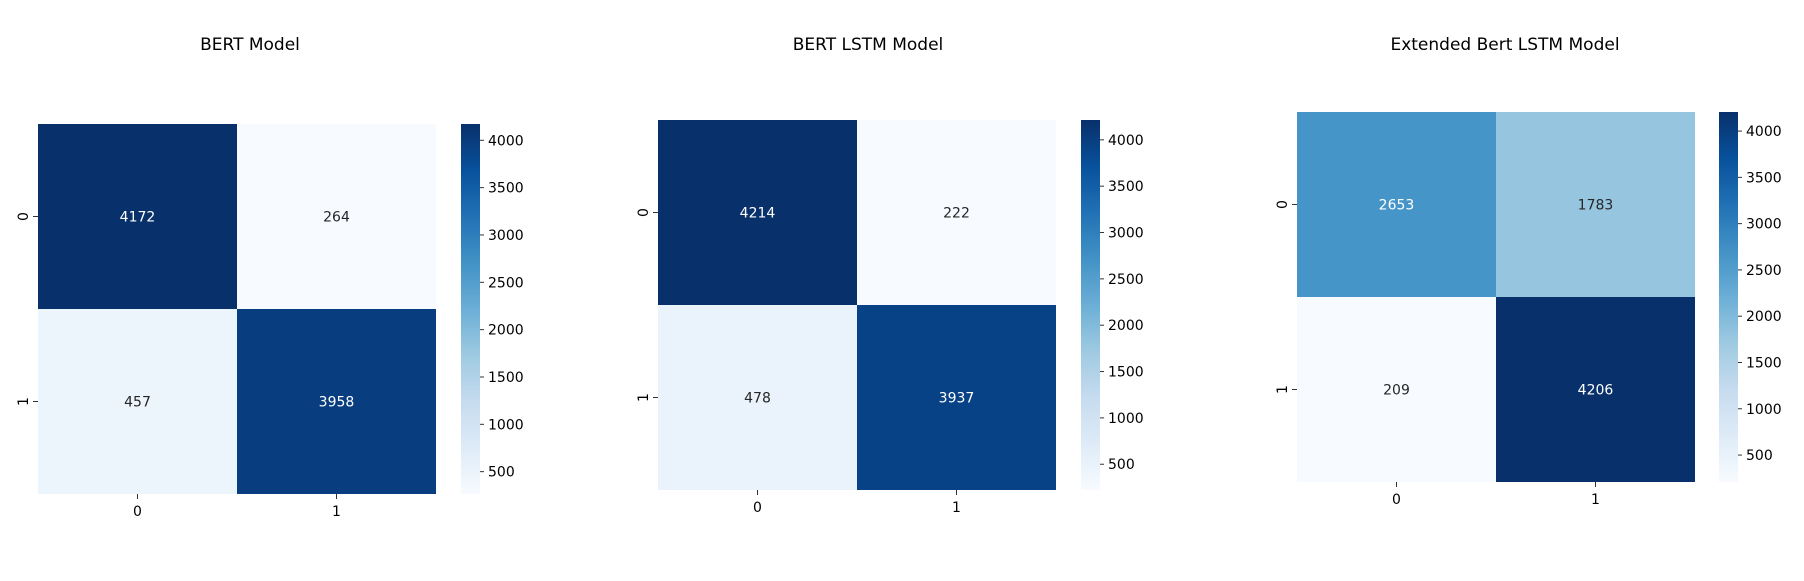 The width and height of the screenshot is (1804, 581). I want to click on cell-value-label: 478, so click(757, 399).